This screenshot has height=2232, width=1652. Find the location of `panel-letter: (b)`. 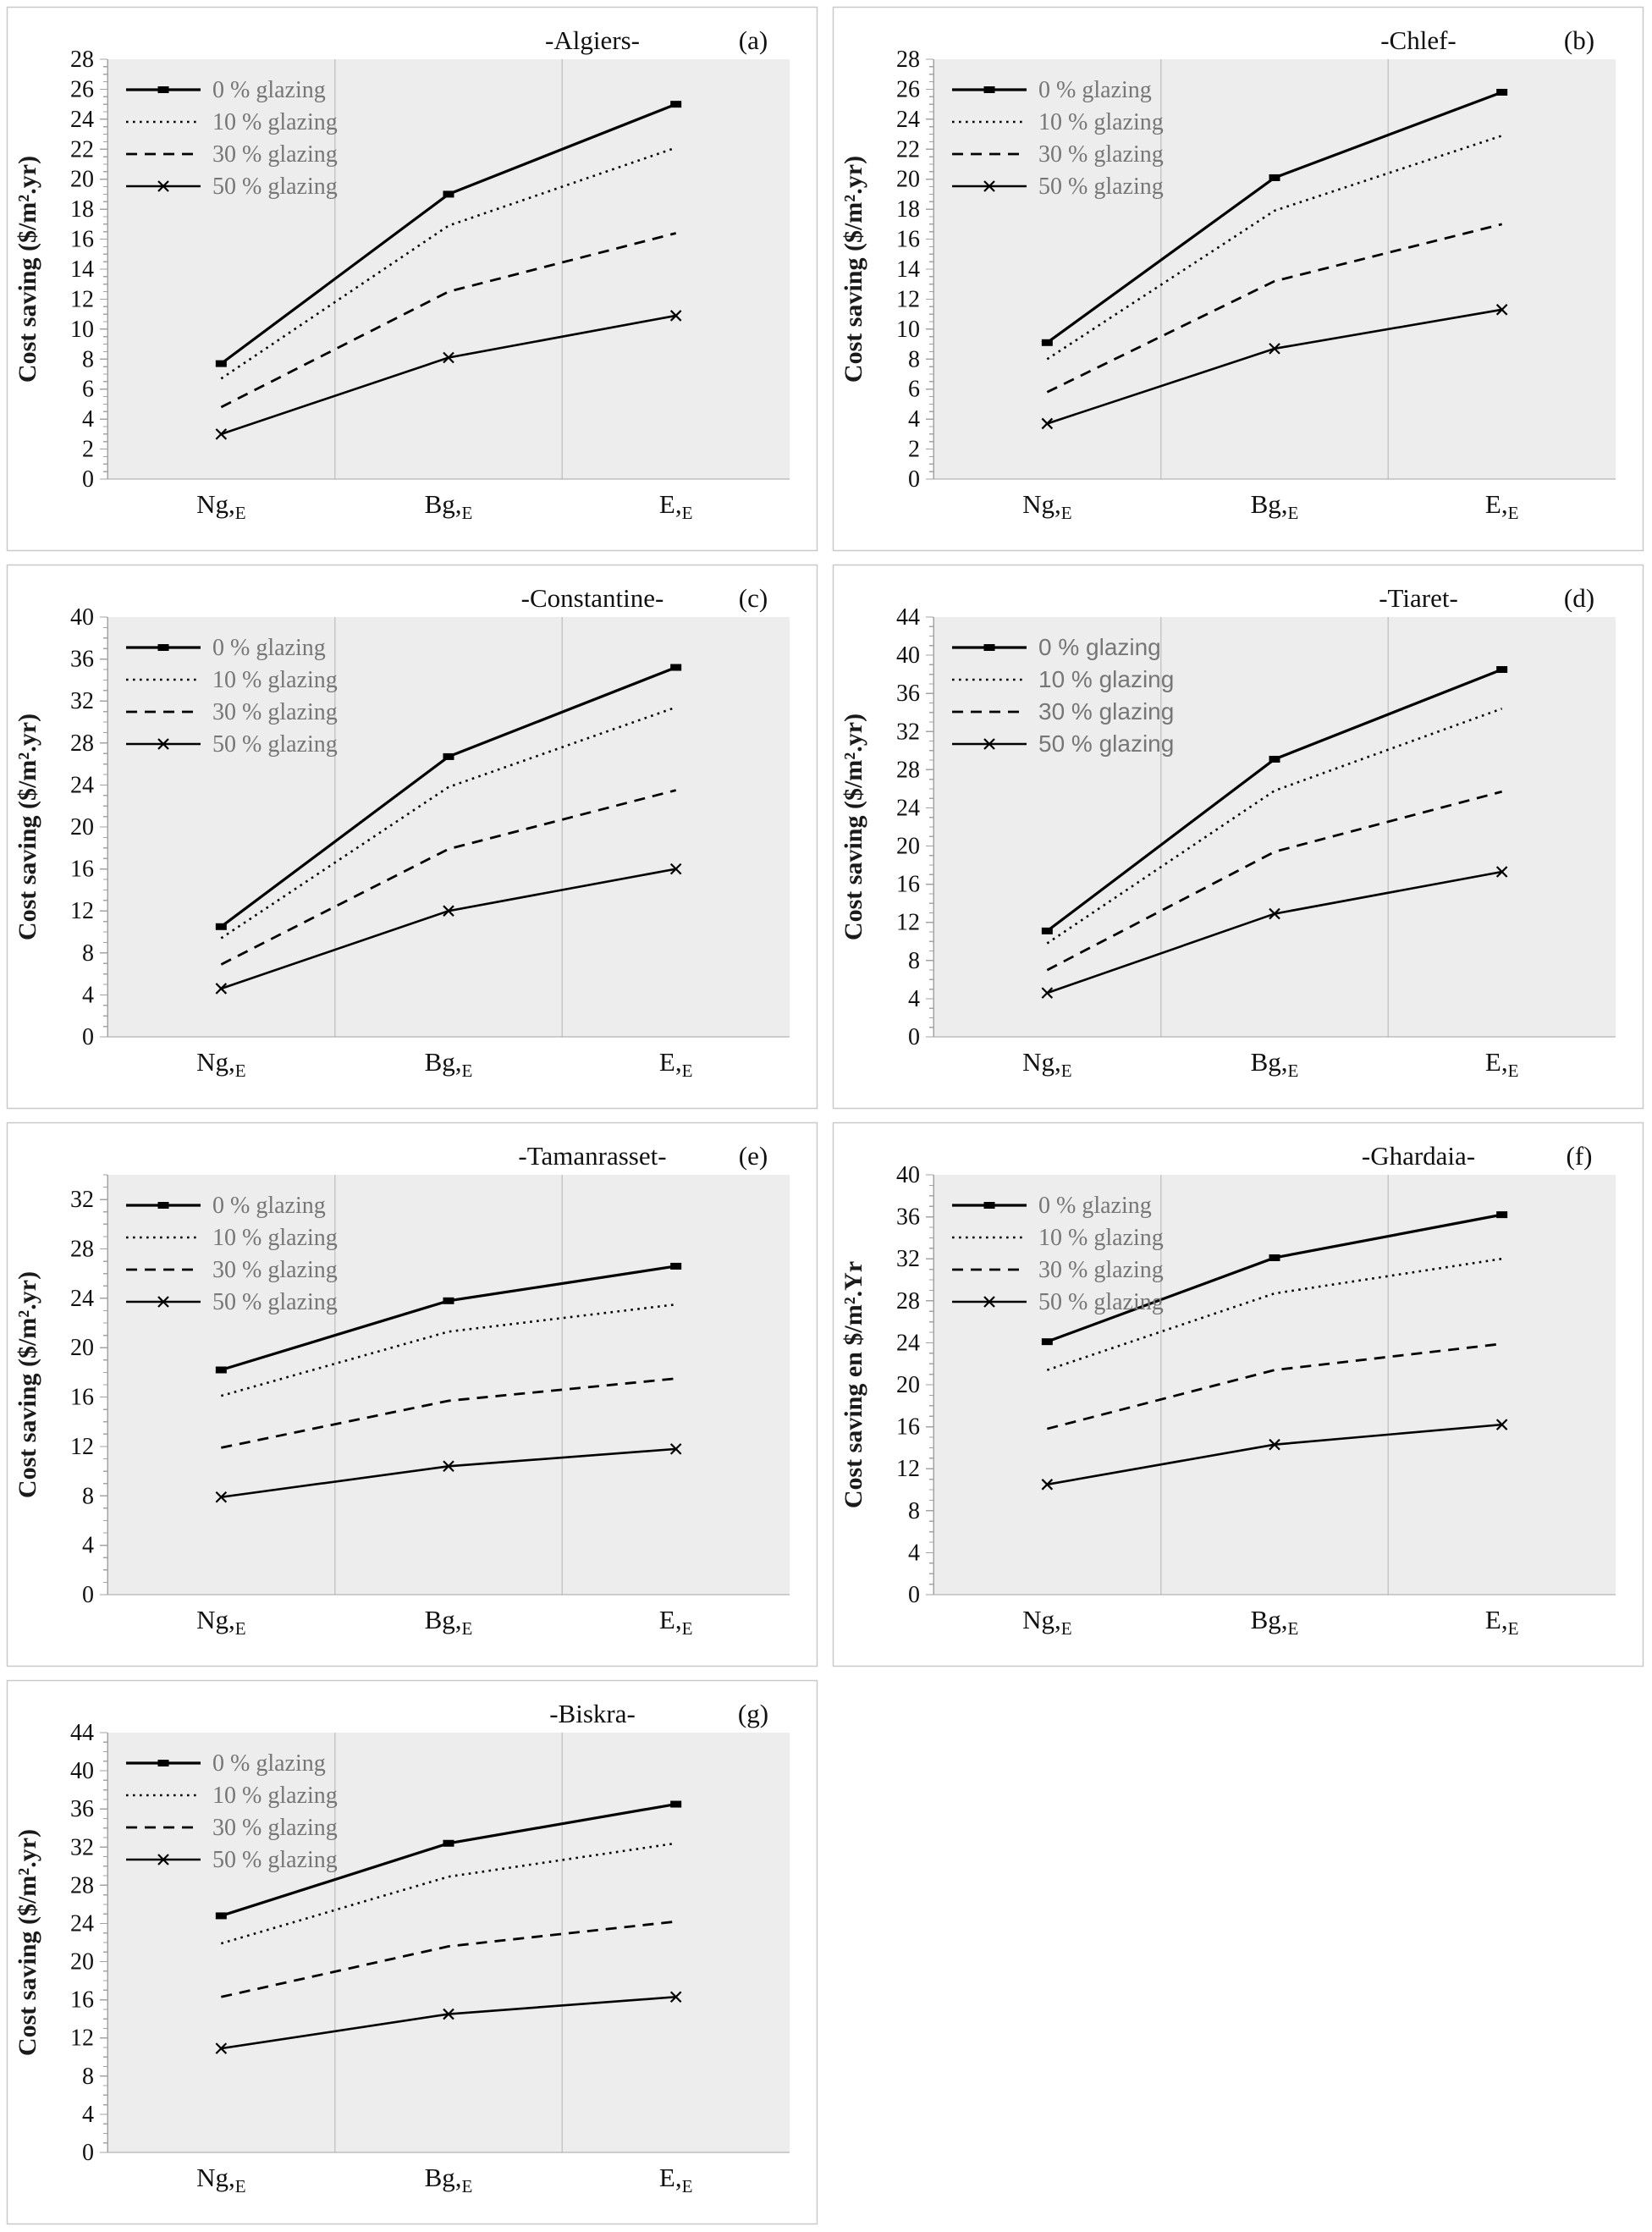

panel-letter: (b) is located at coordinates (1579, 40).